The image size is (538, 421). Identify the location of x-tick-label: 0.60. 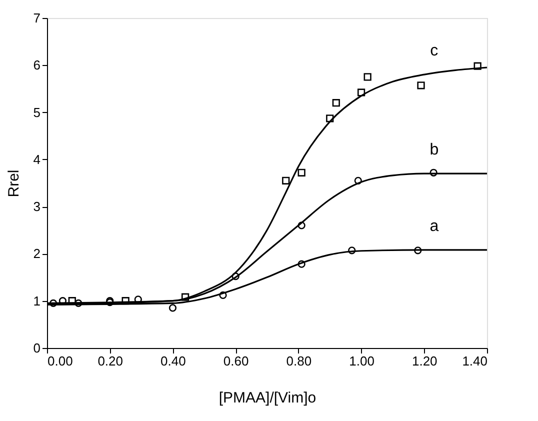
(236, 361).